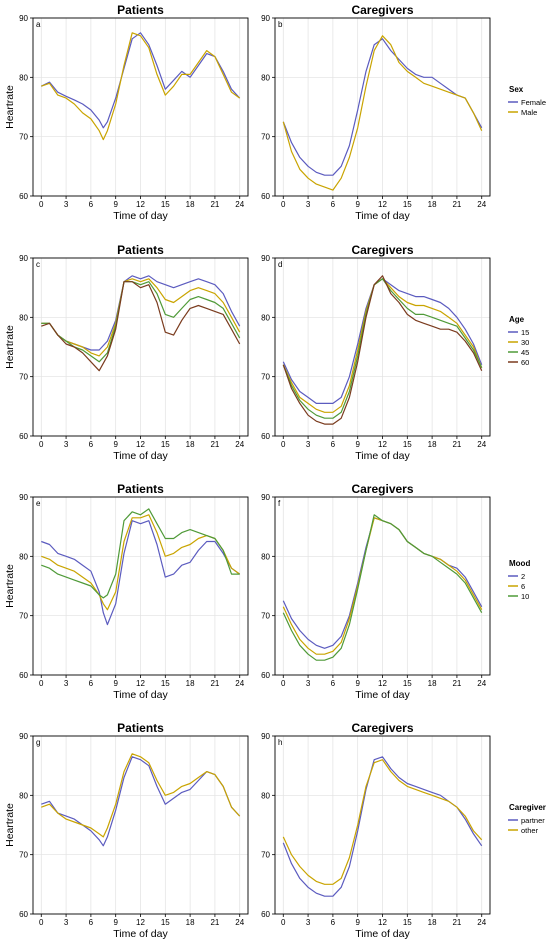 This screenshot has height=944, width=550. I want to click on panel-title: Patients, so click(140, 250).